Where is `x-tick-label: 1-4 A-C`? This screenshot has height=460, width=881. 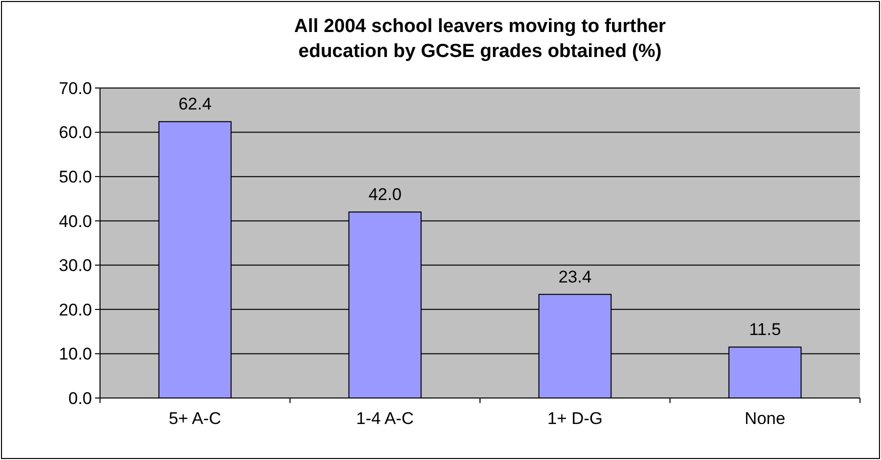 x-tick-label: 1-4 A-C is located at coordinates (385, 418).